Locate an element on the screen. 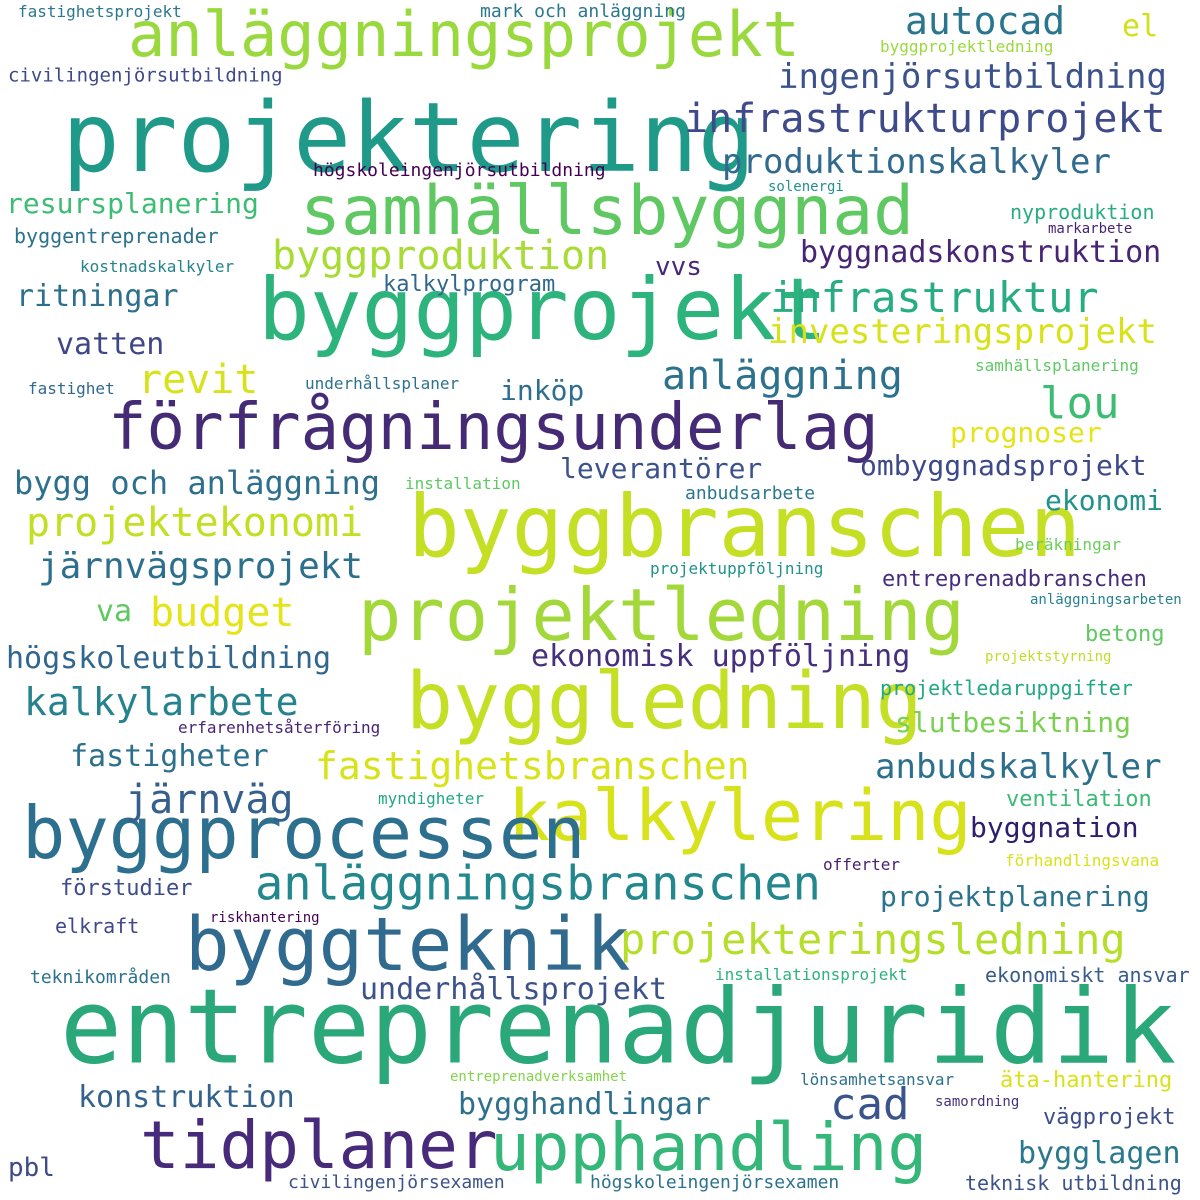  word-ekonomisk-uppfoljning: ekonomisk uppföljning is located at coordinates (721, 656).